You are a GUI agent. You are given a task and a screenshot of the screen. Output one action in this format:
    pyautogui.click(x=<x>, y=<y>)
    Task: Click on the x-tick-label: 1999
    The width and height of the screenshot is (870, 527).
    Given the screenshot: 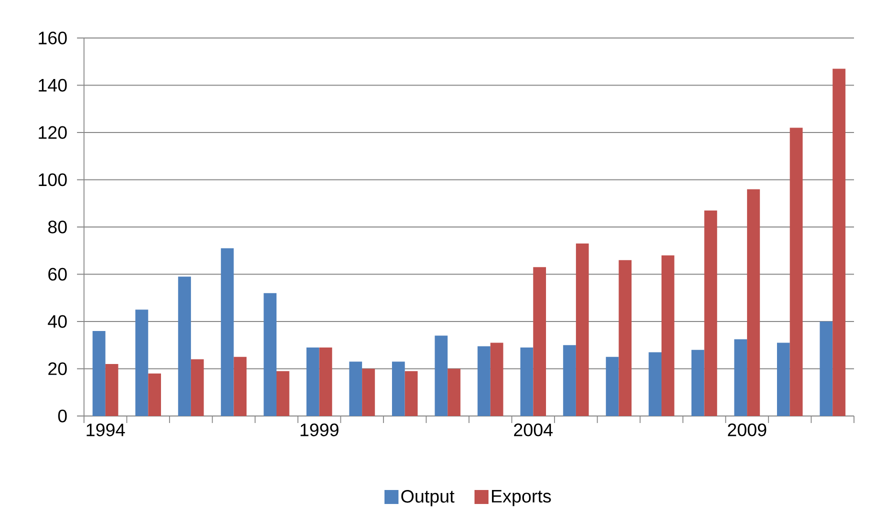 What is the action you would take?
    pyautogui.click(x=319, y=430)
    